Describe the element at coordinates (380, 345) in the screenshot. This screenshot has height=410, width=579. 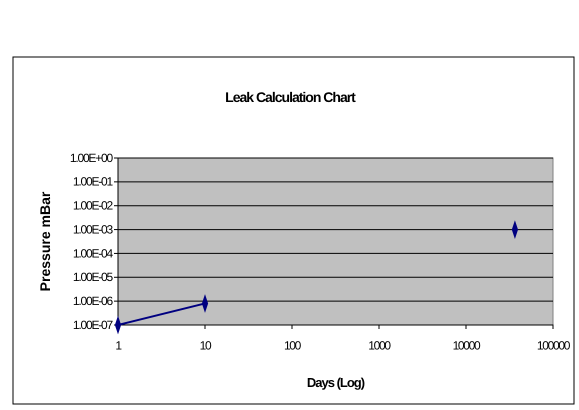
I see `x-tick-label: 1000` at that location.